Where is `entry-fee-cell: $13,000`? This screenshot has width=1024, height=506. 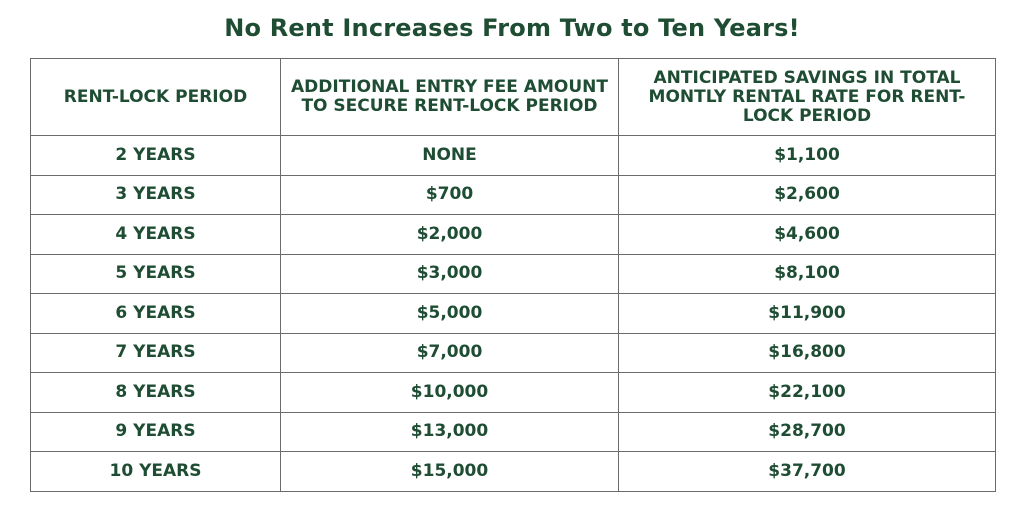
entry-fee-cell: $13,000 is located at coordinates (449, 431).